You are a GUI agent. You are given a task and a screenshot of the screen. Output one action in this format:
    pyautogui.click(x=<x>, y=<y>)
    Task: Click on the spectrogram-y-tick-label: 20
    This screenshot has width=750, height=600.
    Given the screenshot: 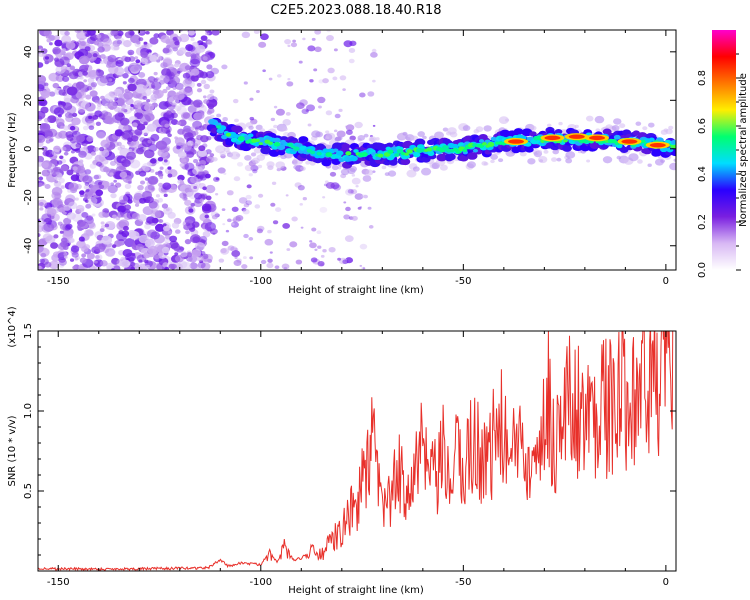 What is the action you would take?
    pyautogui.click(x=28, y=100)
    